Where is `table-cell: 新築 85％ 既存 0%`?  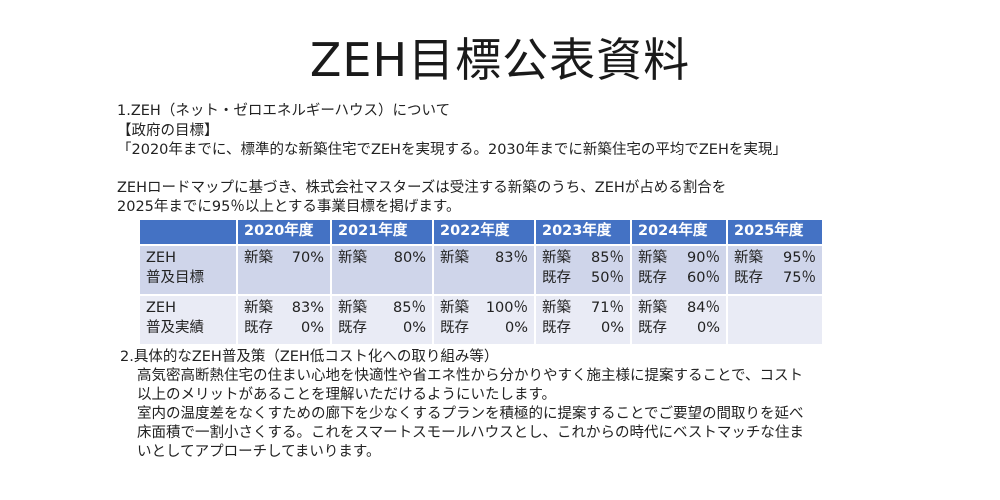
table-cell: 新築 85％ 既存 0% is located at coordinates (382, 320).